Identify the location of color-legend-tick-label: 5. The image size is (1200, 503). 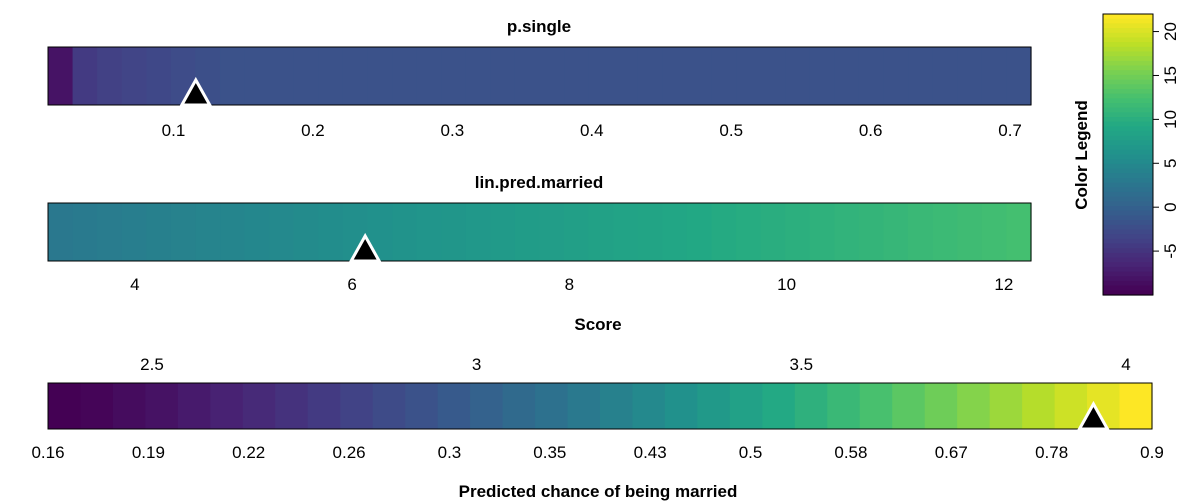
(1170, 163).